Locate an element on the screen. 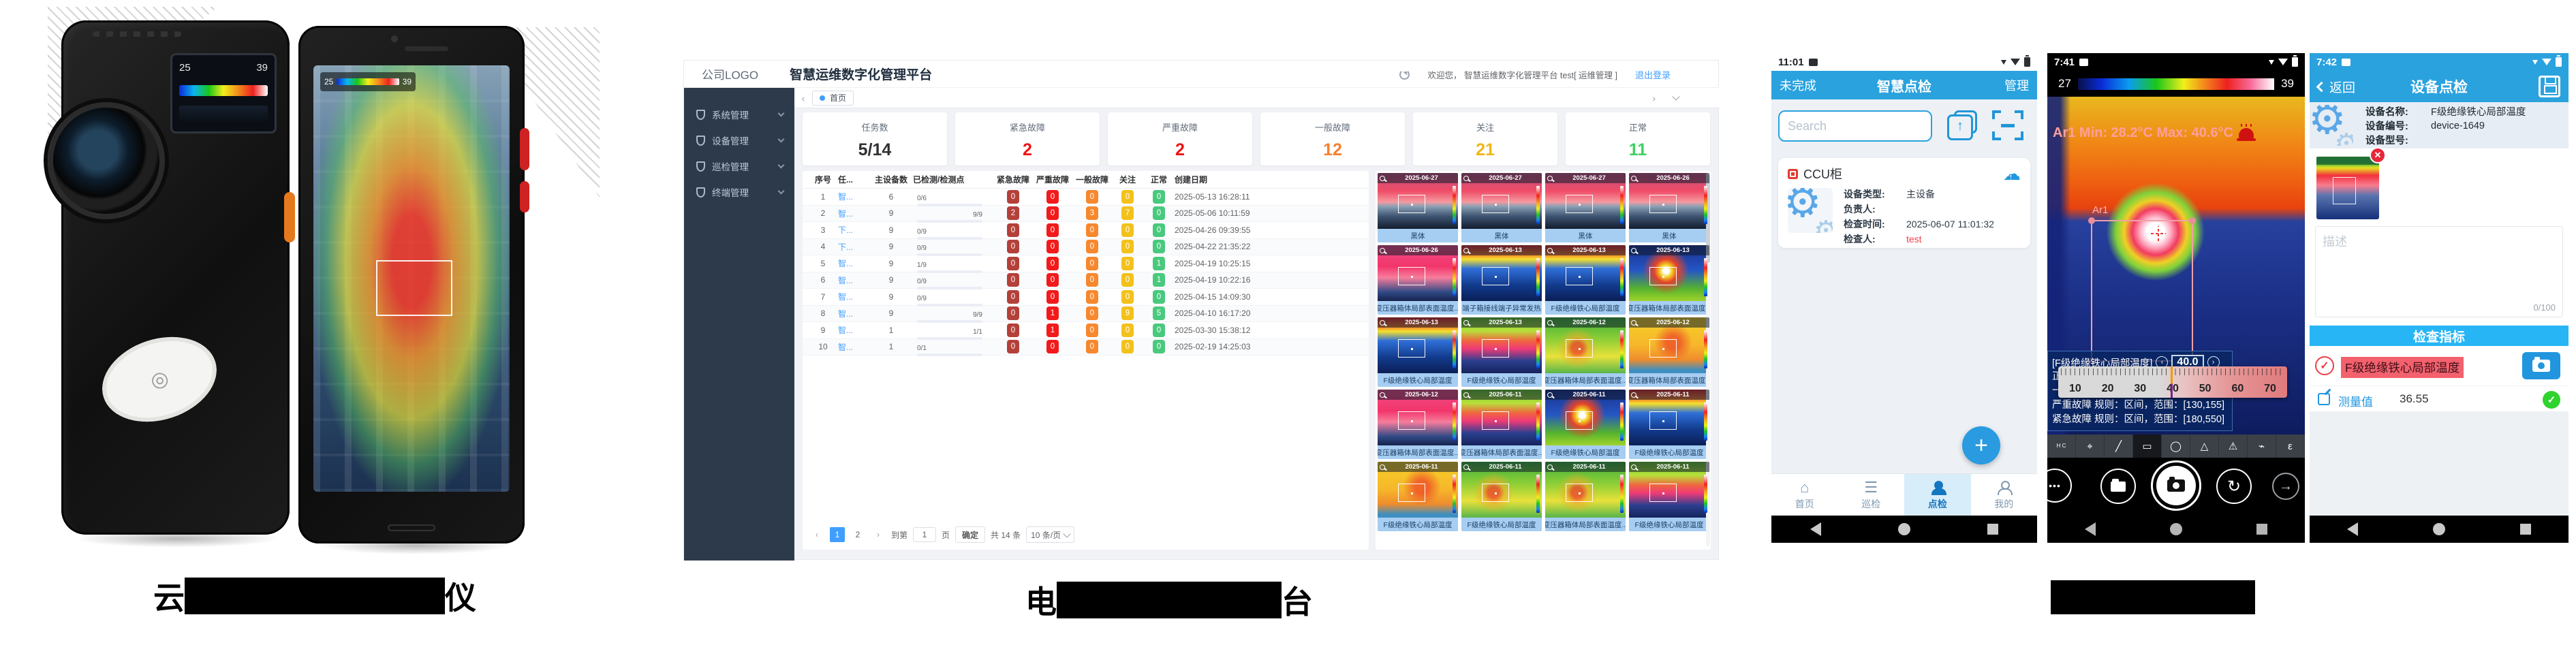  prev-page-button: ‹ is located at coordinates (817, 534).